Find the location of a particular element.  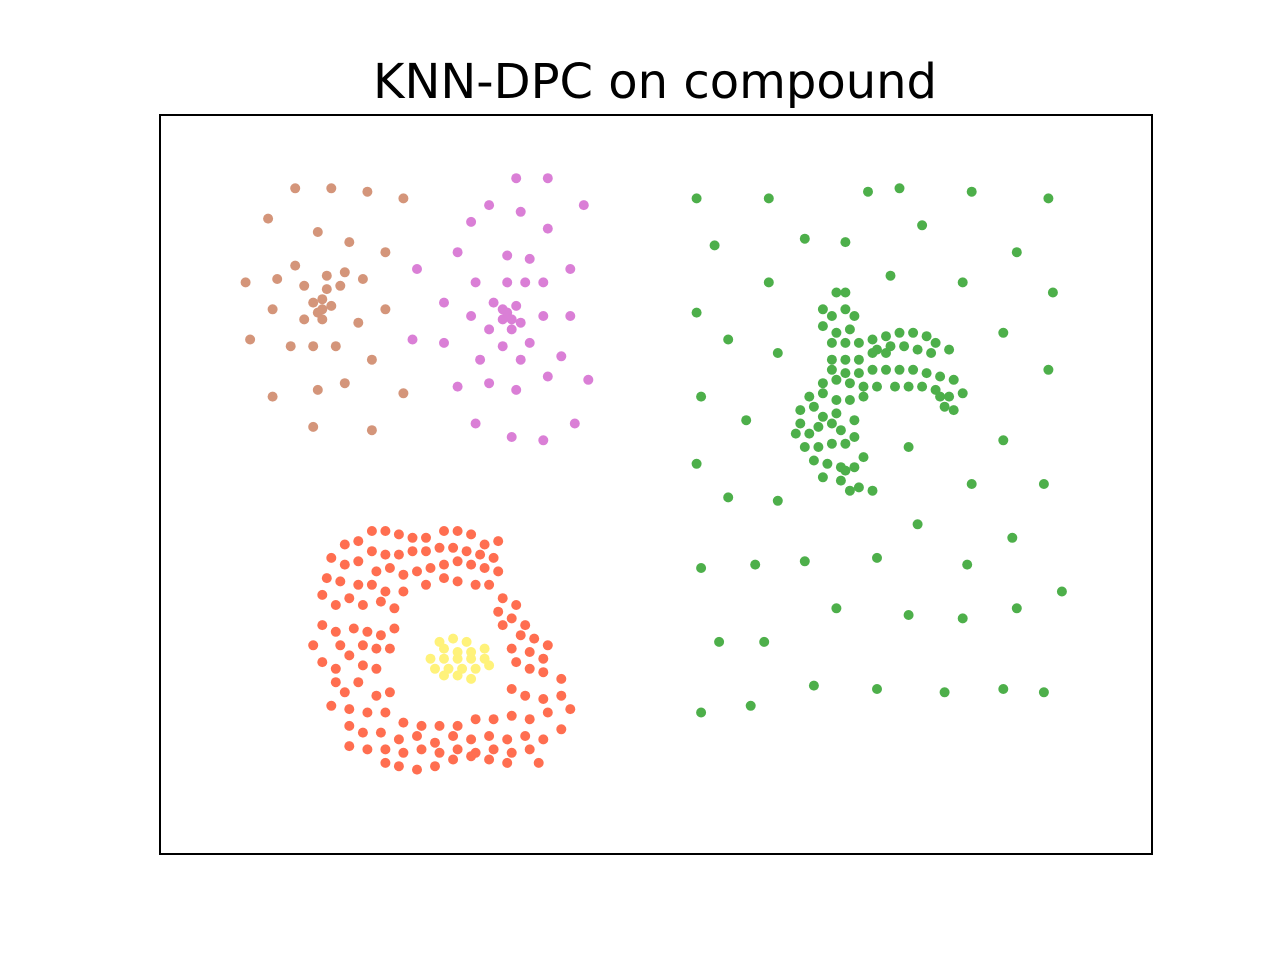

cluster-4-group is located at coordinates (442, 650).